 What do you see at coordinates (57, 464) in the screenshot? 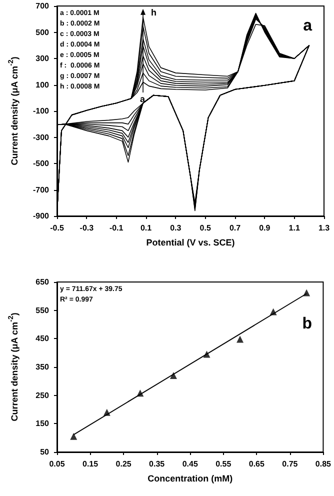
I see `x-tick-label: 0.05` at bounding box center [57, 464].